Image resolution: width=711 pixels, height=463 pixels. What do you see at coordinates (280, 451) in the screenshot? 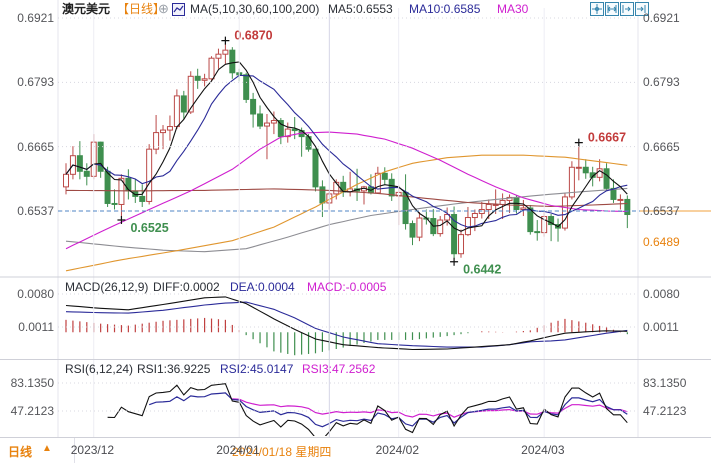
I see `crosshair-date-label: 2024/01/18 星期四` at bounding box center [280, 451].